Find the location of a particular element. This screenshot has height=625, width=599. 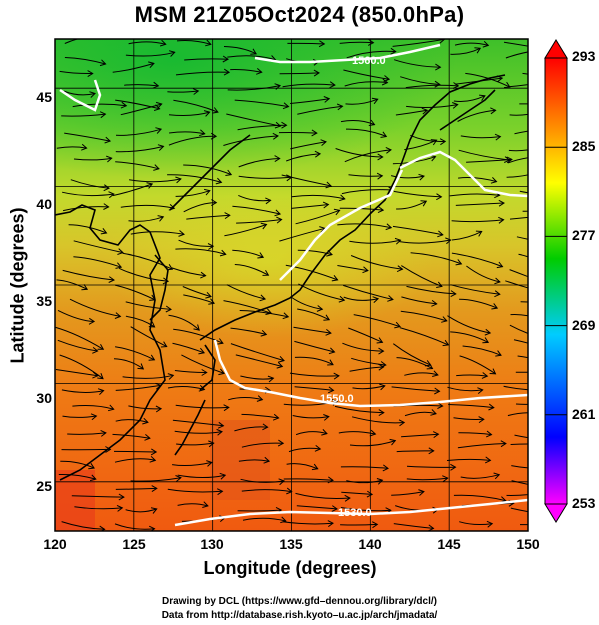

y-tick-label: 40 is located at coordinates (44, 204).